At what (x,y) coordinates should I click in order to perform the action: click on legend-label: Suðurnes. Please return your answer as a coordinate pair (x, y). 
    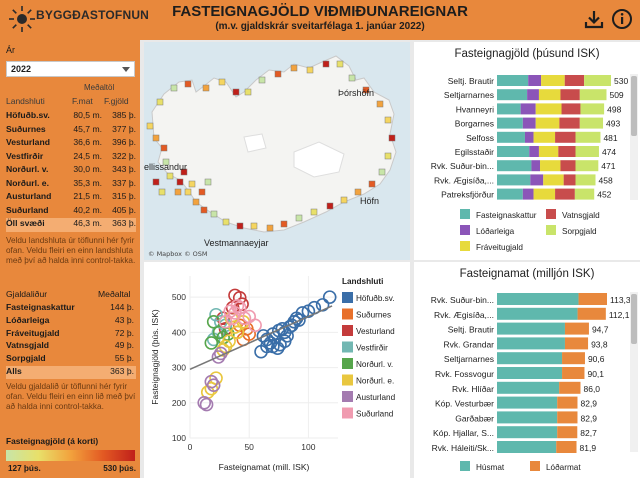
    Looking at the image, I should click on (373, 315).